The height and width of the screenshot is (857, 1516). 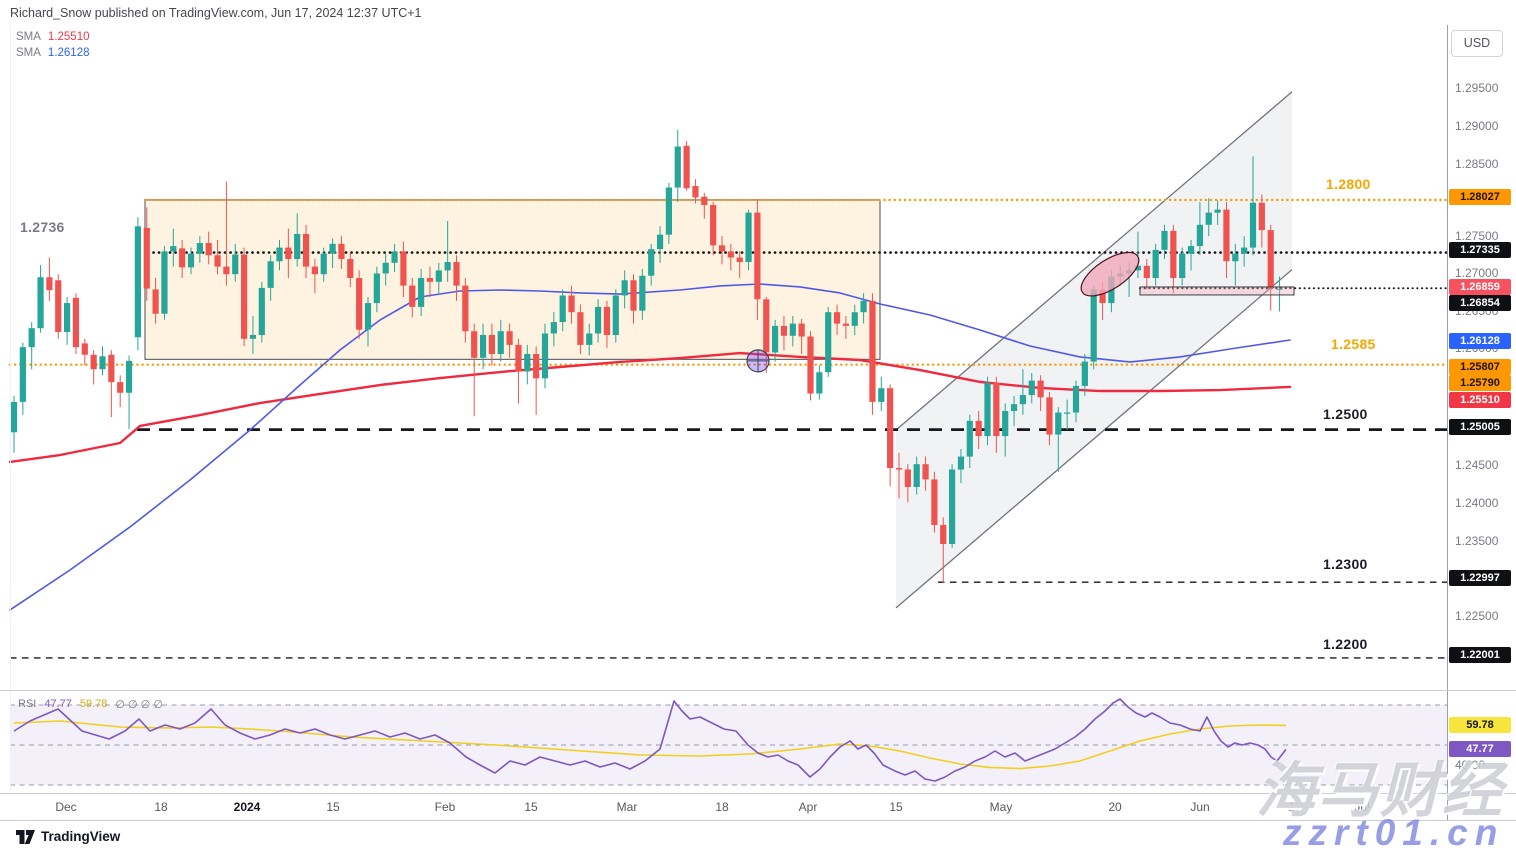 What do you see at coordinates (1115, 807) in the screenshot?
I see `time-tick: 20` at bounding box center [1115, 807].